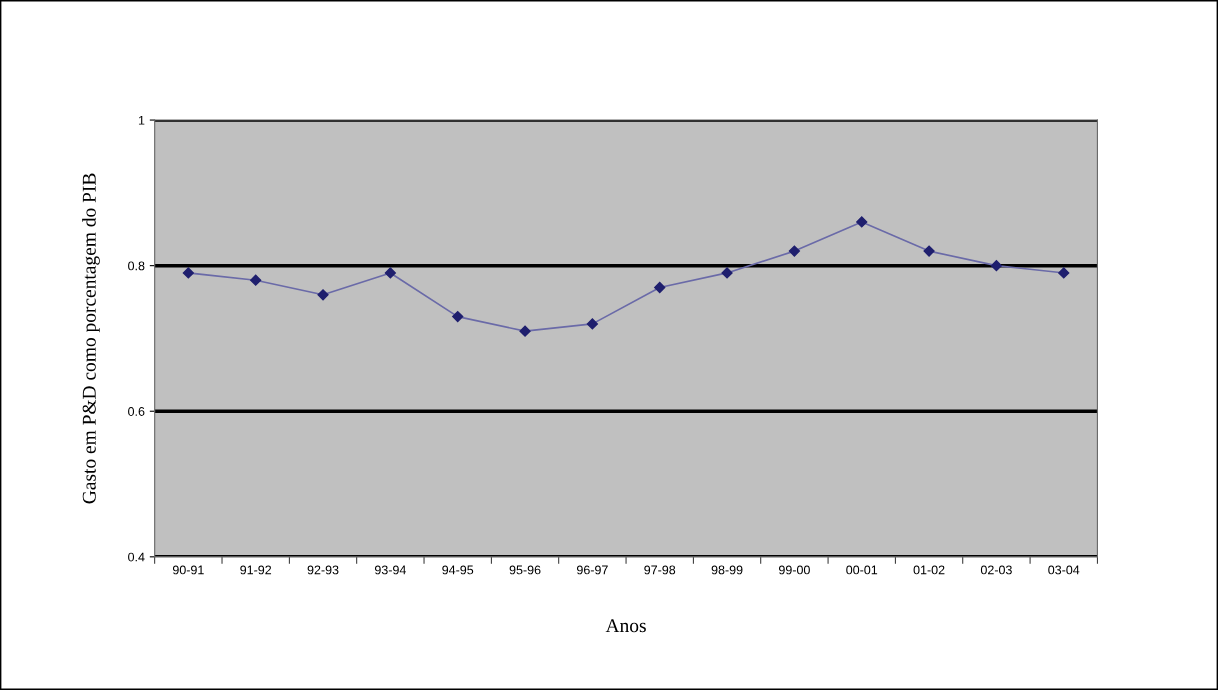 This screenshot has height=690, width=1218. Describe the element at coordinates (996, 570) in the screenshot. I see `x-tick-label: 02-03` at that location.